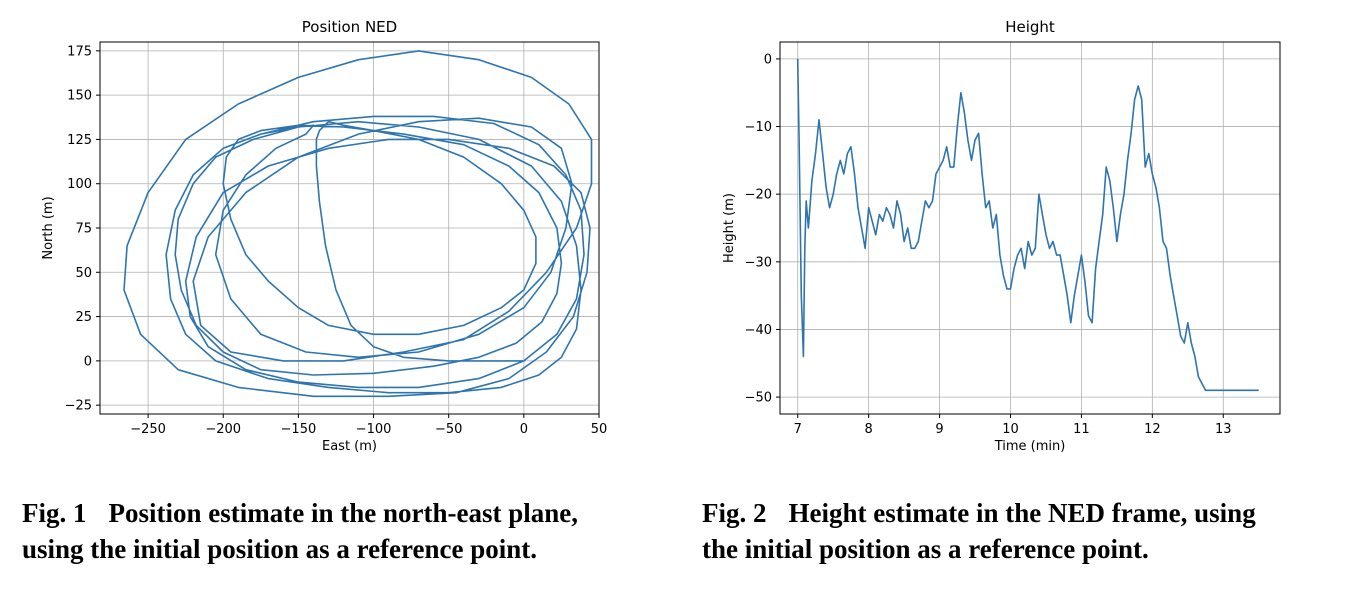 Image resolution: width=1371 pixels, height=599 pixels. What do you see at coordinates (599, 429) in the screenshot?
I see `x-tick-label: 50` at bounding box center [599, 429].